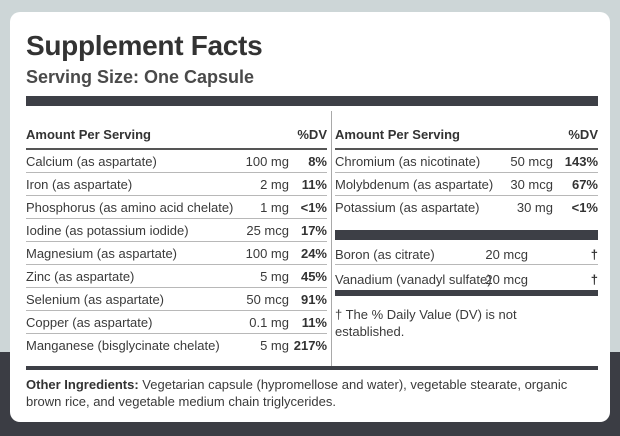  I want to click on nutrient-name: Manganese (bisglycinate chelate), so click(123, 345).